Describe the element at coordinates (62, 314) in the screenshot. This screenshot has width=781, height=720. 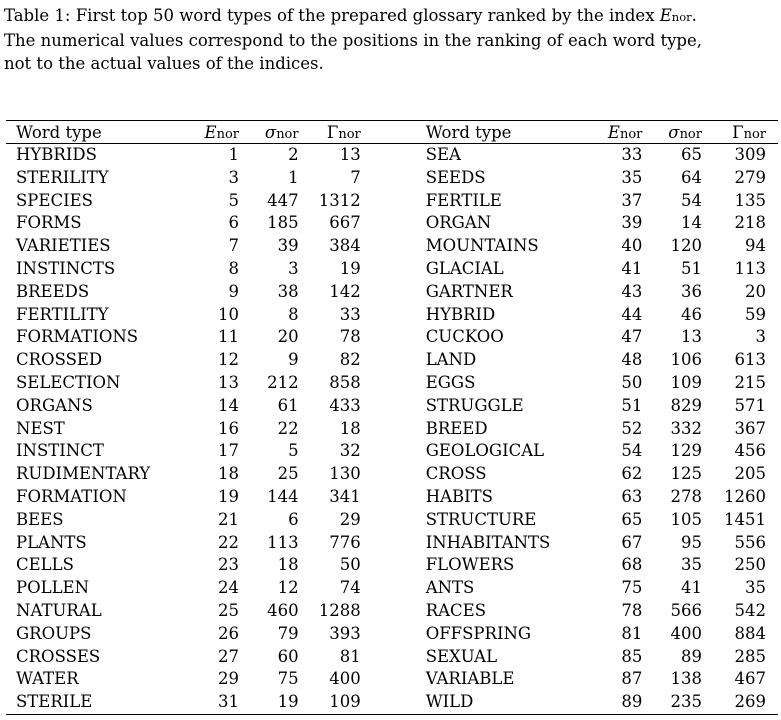
I see `word-type-cell-left: FERTILITY` at that location.